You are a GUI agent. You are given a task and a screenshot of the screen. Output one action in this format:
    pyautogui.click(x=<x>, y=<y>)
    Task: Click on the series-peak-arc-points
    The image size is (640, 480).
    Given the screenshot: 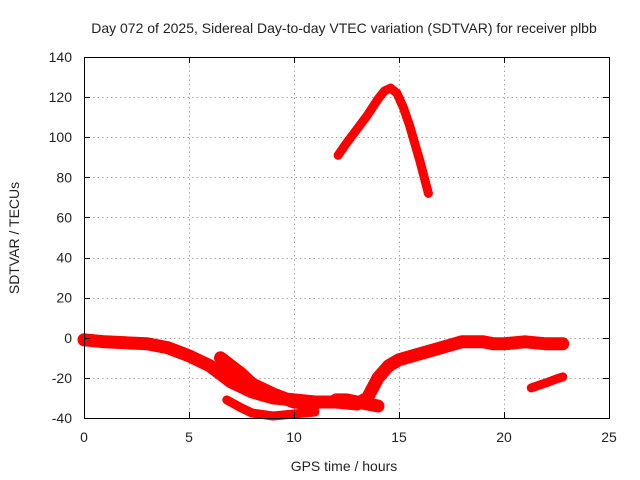 What is the action you would take?
    pyautogui.click(x=383, y=140)
    